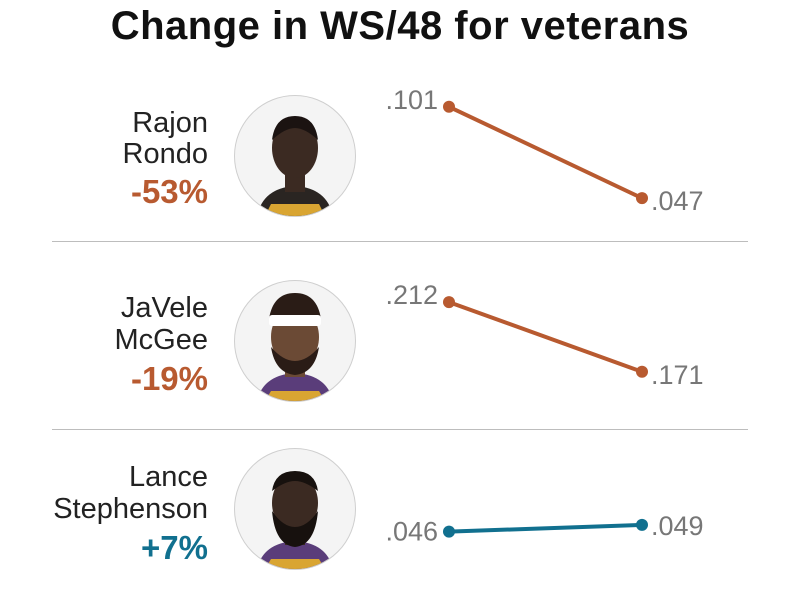 The width and height of the screenshot is (800, 608). Describe the element at coordinates (130, 509) in the screenshot. I see `player-last-name: Stephenson` at that location.